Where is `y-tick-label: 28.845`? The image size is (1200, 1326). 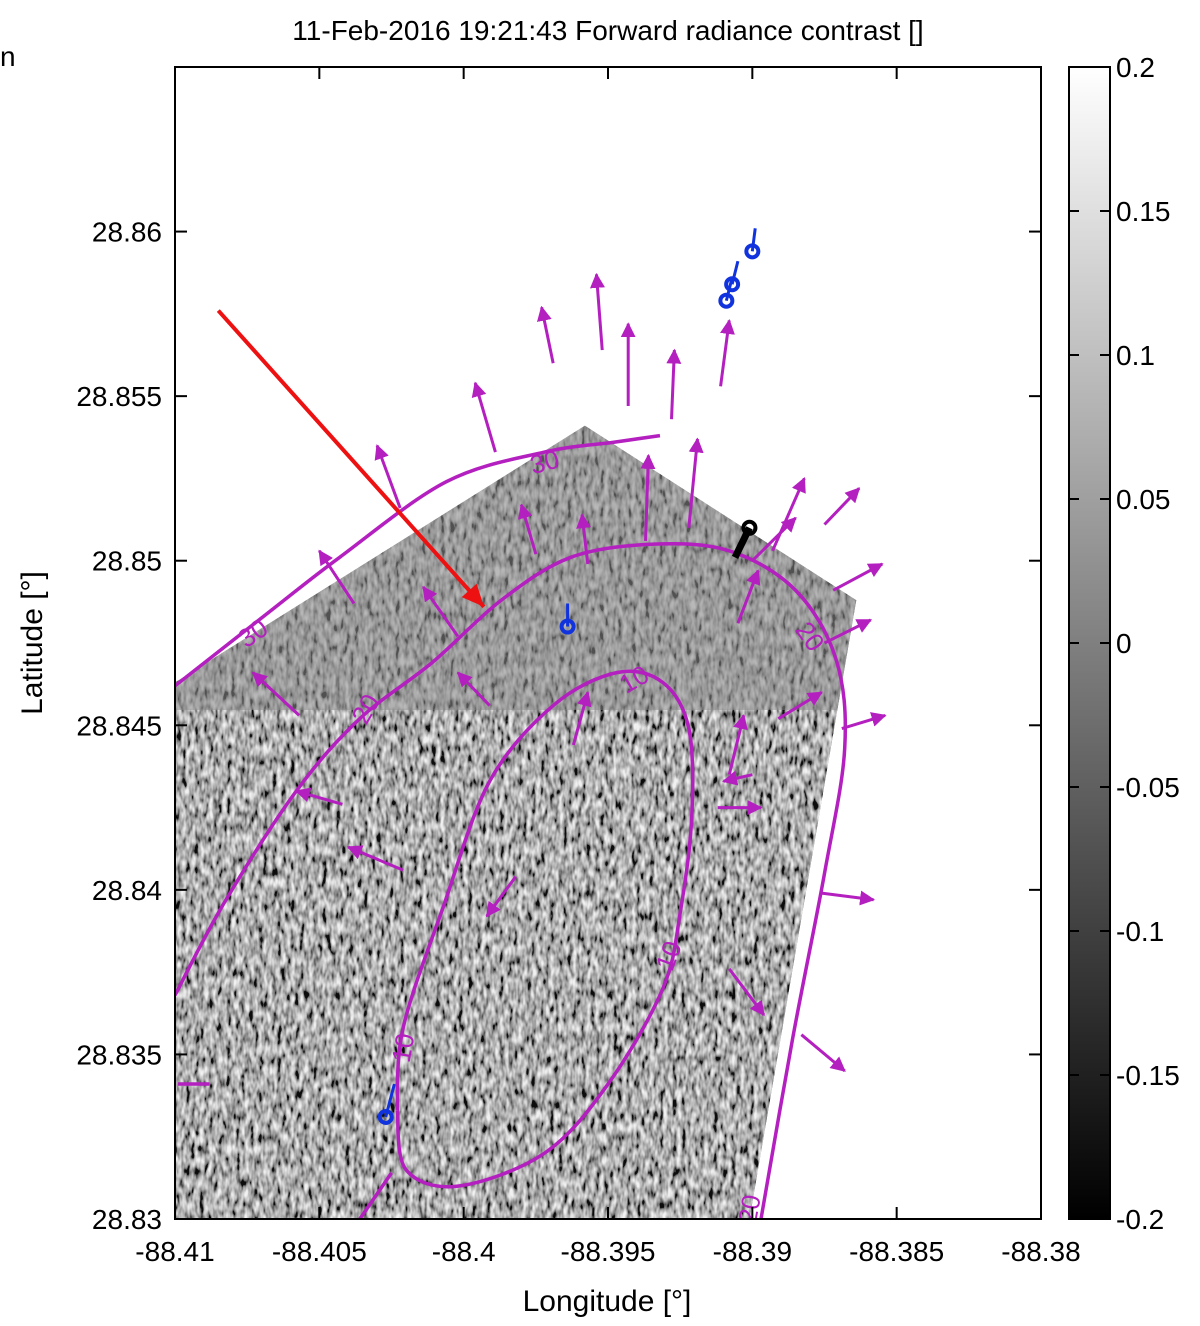
y-tick-label: 28.845 is located at coordinates (119, 725).